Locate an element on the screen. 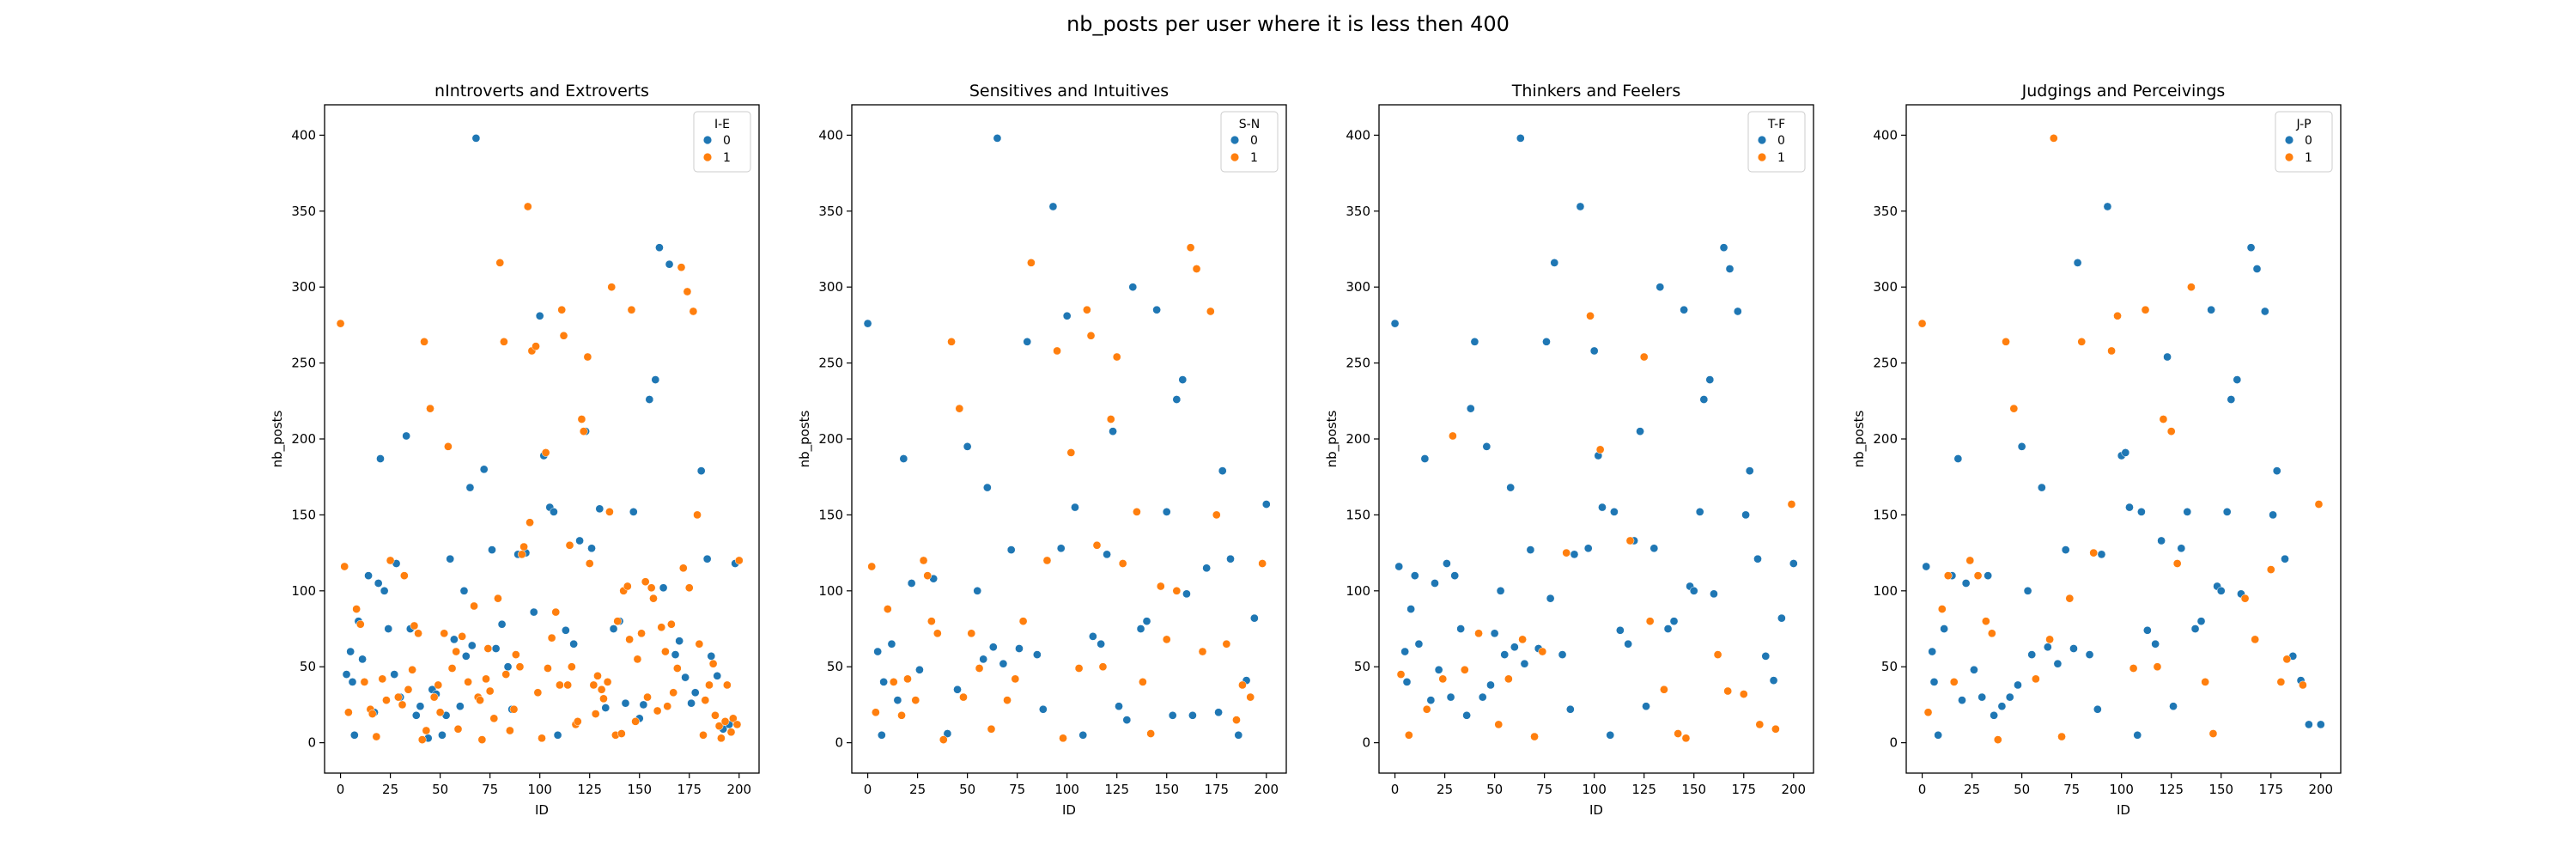  legend-title: T-F is located at coordinates (1776, 124).